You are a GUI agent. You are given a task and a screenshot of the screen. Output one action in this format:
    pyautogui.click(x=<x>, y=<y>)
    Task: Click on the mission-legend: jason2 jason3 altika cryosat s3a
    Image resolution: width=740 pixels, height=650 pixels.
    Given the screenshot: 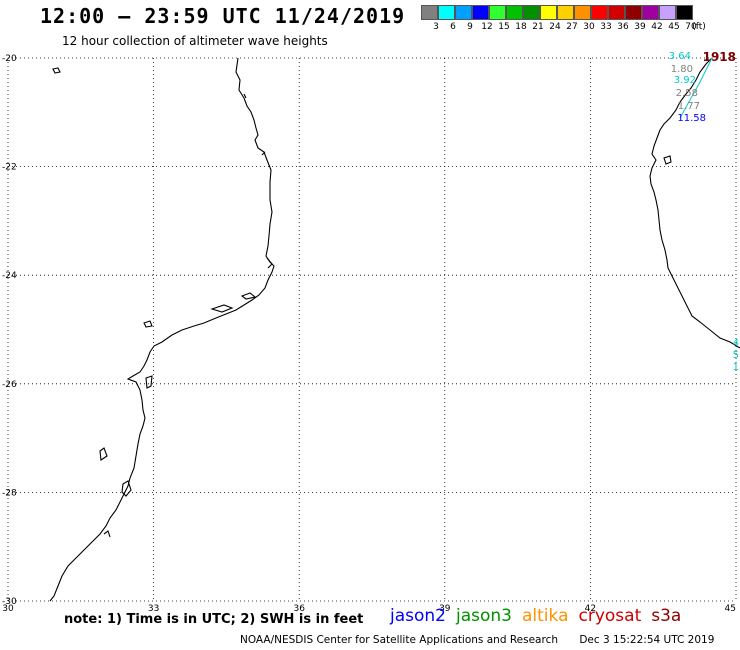 What is the action you would take?
    pyautogui.click(x=540, y=616)
    